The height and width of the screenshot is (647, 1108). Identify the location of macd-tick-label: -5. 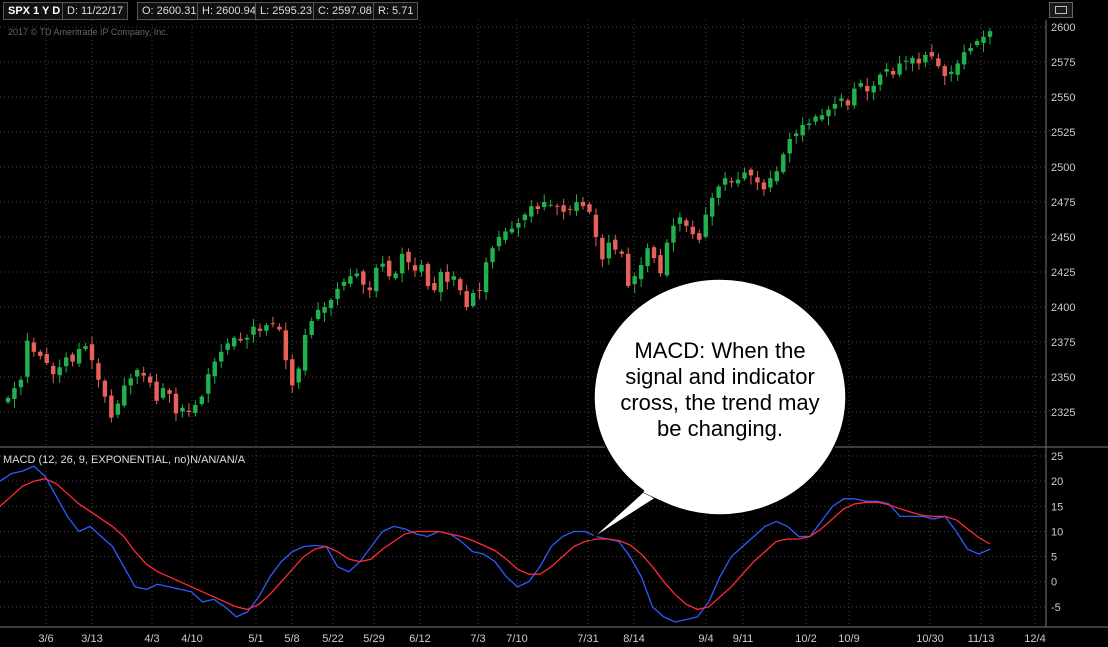
(1056, 608).